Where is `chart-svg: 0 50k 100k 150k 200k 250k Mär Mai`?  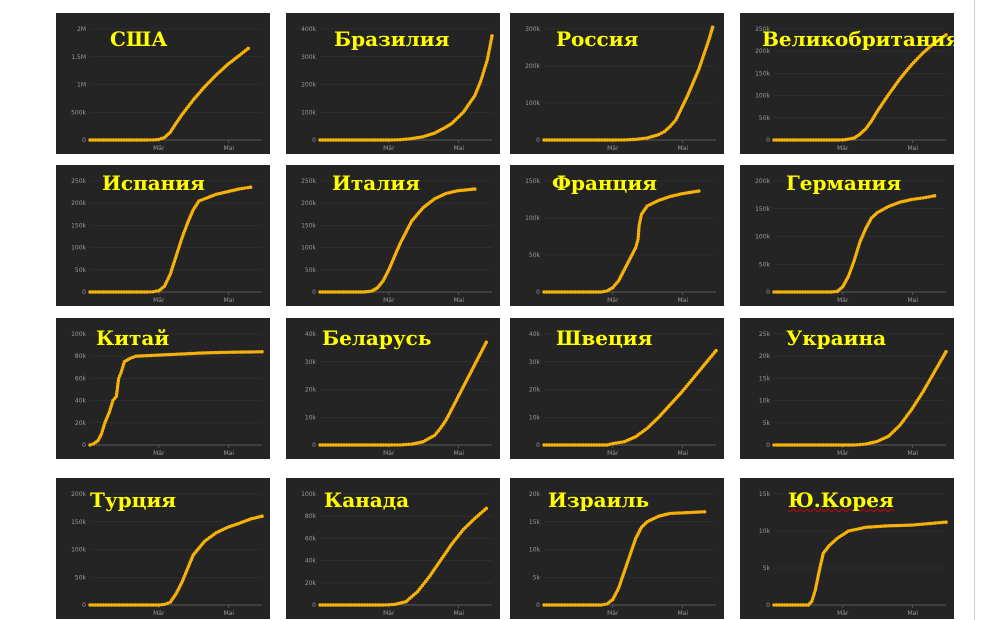 chart-svg: 0 50k 100k 150k 200k 250k Mär Mai is located at coordinates (851, 89).